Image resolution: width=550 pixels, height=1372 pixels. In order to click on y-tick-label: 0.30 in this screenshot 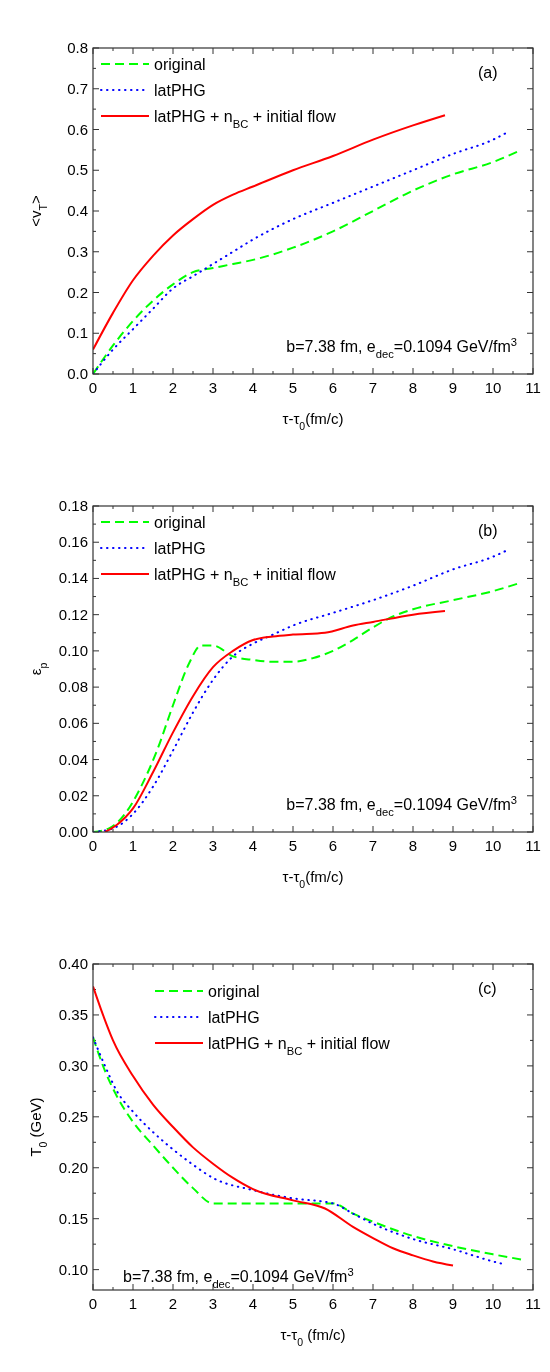, I will do `click(73, 1065)`.